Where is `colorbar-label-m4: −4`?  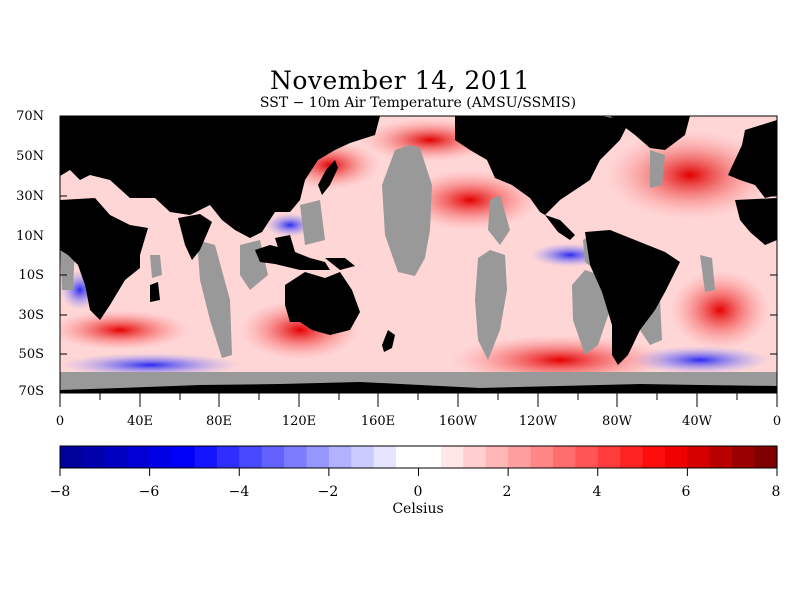
colorbar-label-m4: −4 is located at coordinates (239, 492).